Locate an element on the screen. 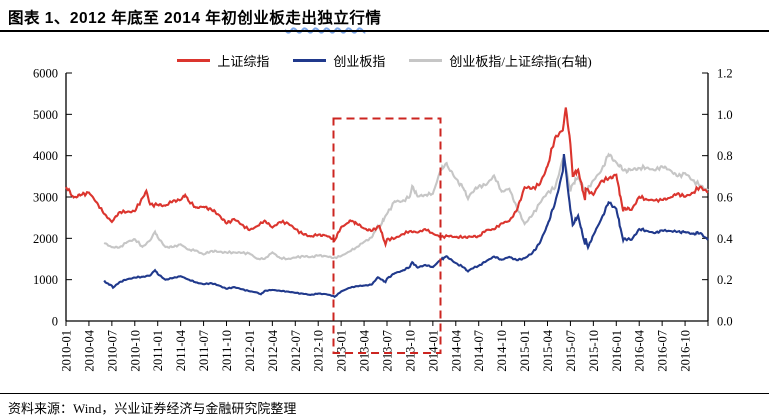 This screenshot has height=419, width=769. left-tick-label: 4000 is located at coordinates (45, 156).